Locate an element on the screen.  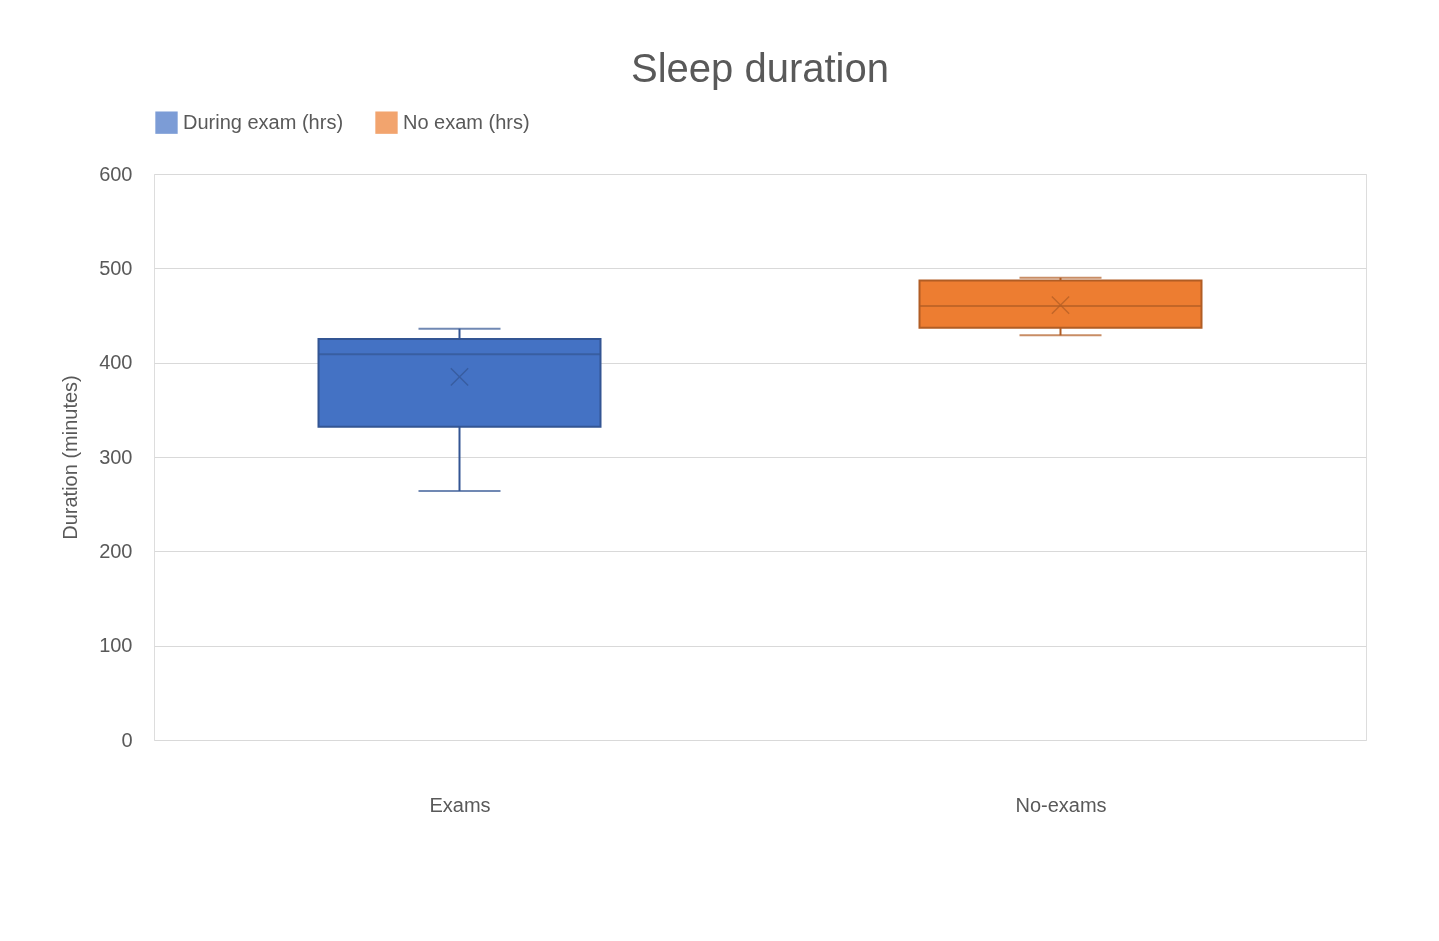
legend-label: No exam (hrs) is located at coordinates (466, 121).